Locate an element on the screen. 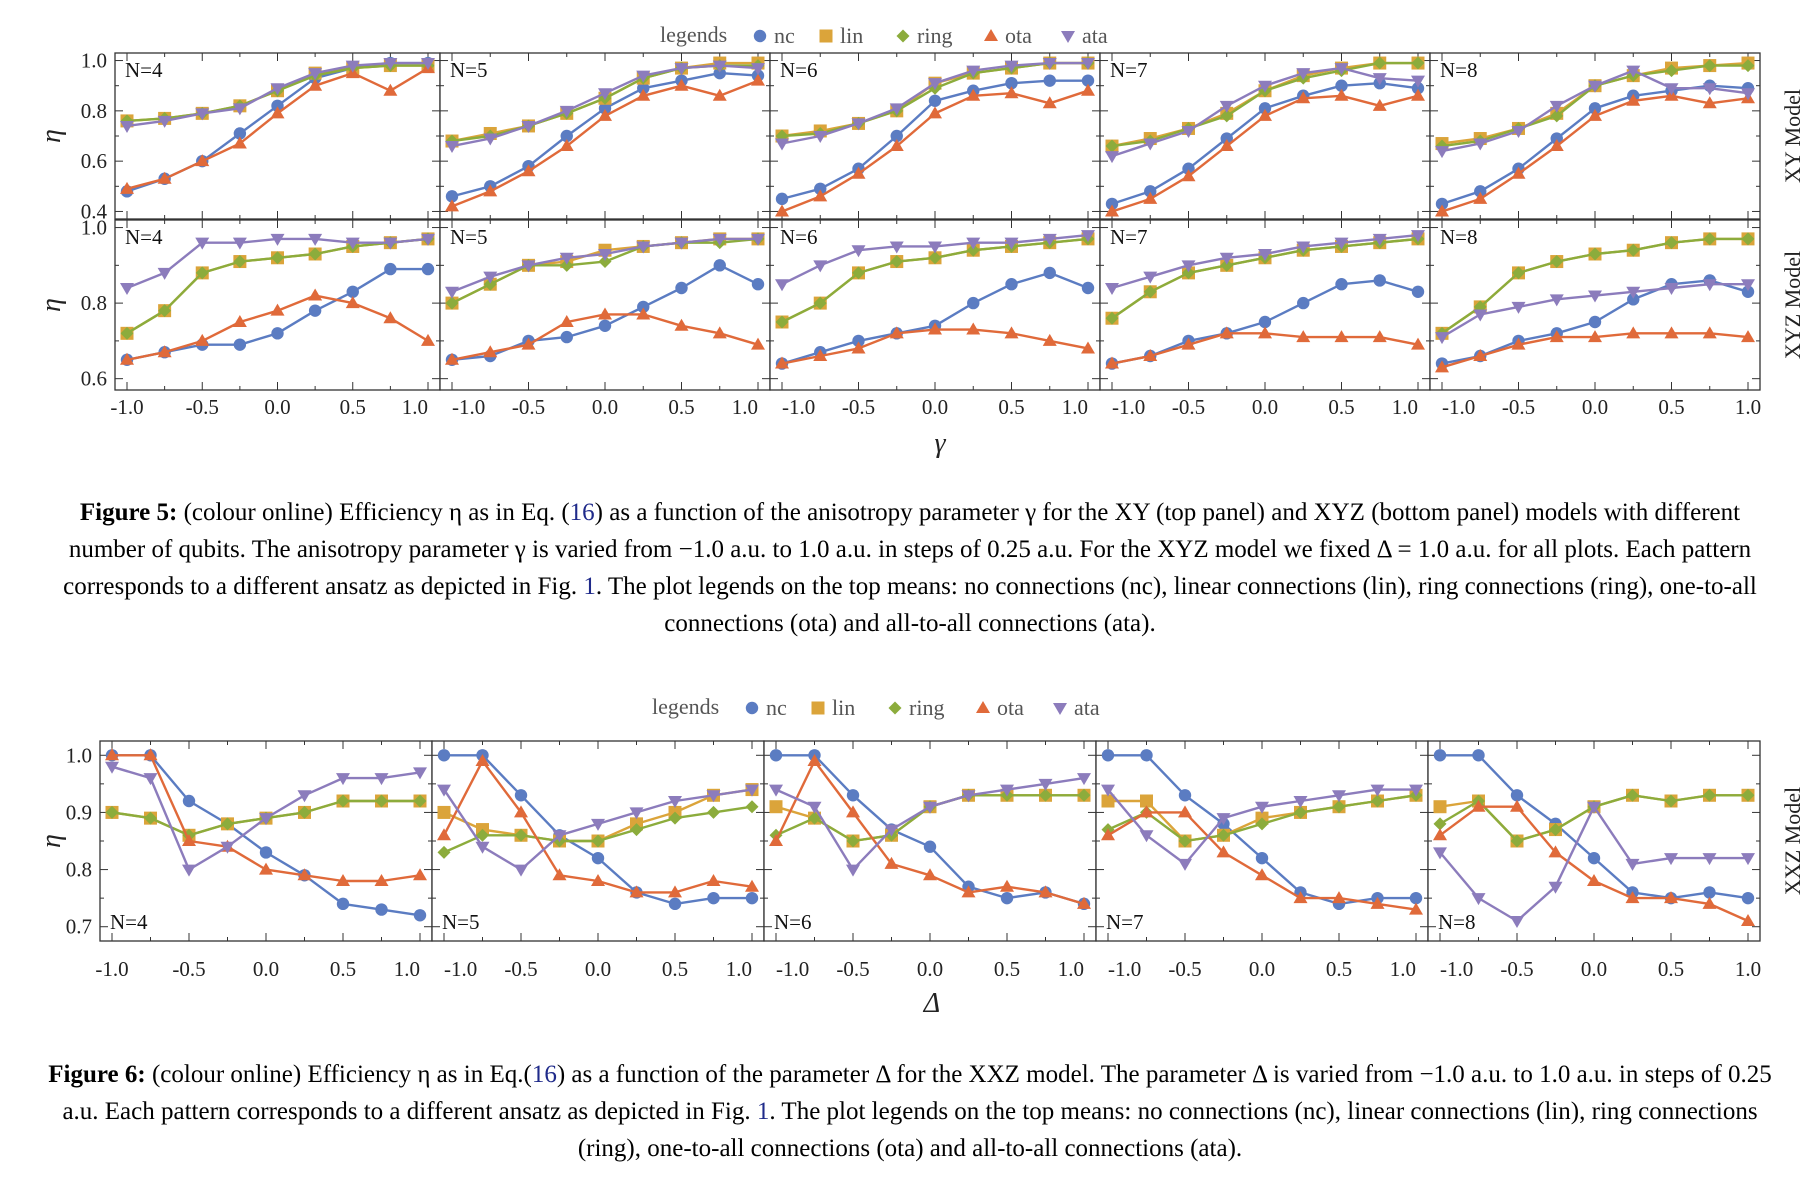 Image resolution: width=1820 pixels, height=1182 pixels. panel-label: N=6 is located at coordinates (799, 70).